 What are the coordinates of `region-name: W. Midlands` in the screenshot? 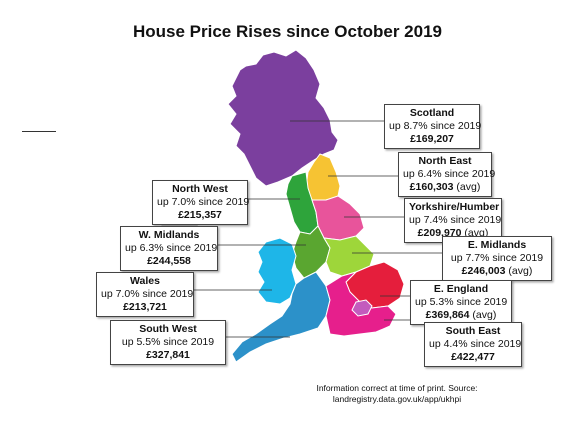 It's located at (169, 235).